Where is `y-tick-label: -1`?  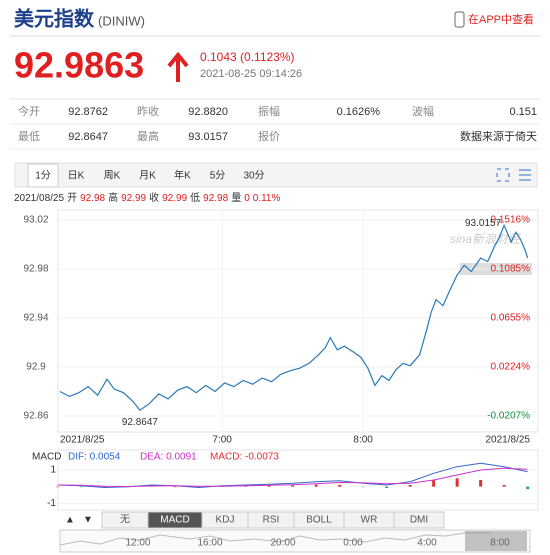 y-tick-label: -1 is located at coordinates (51, 503).